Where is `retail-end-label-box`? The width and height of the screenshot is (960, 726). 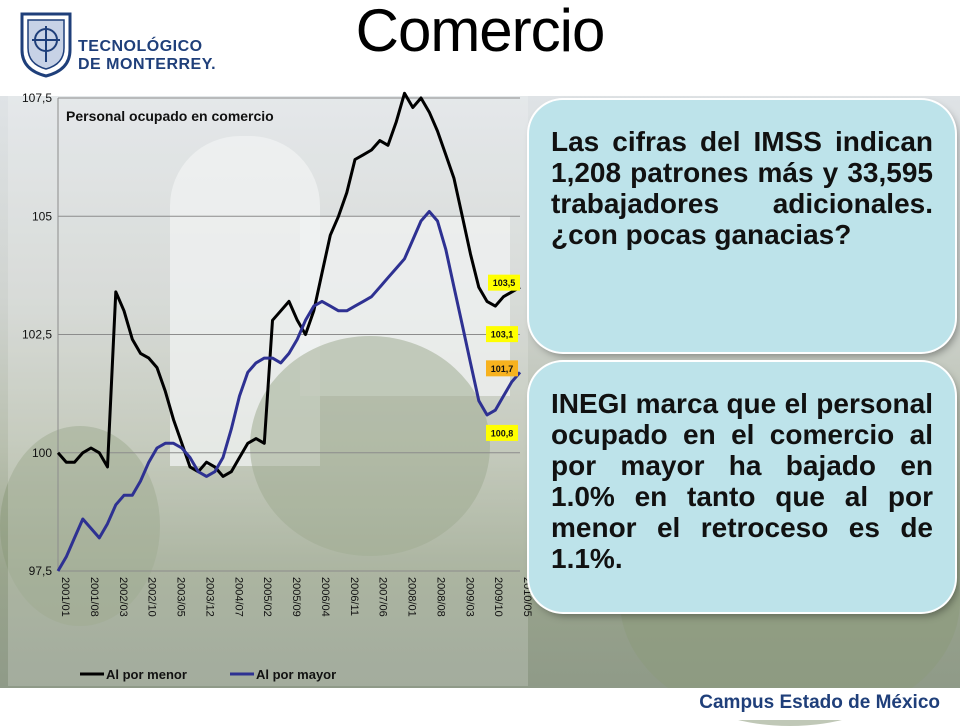 retail-end-label-box is located at coordinates (504, 282).